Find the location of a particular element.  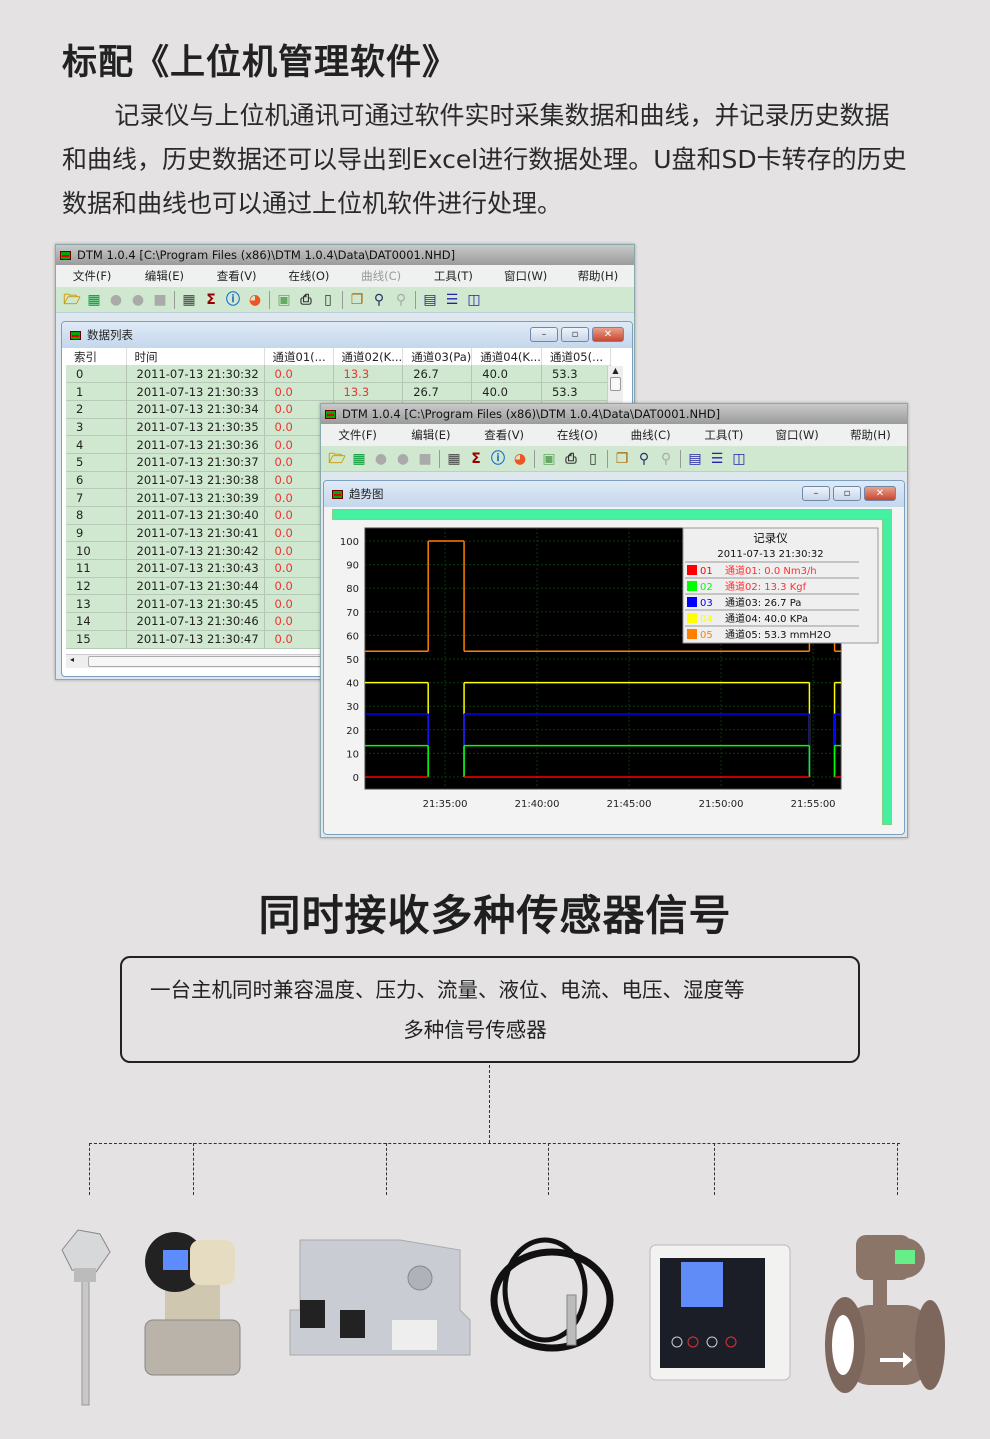

column-header: 索引 is located at coordinates (96, 356).